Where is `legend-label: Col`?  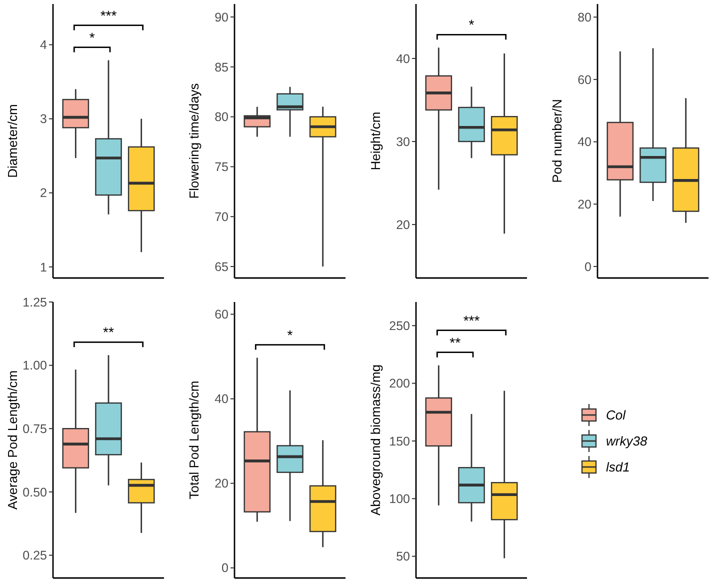
legend-label: Col is located at coordinates (616, 415).